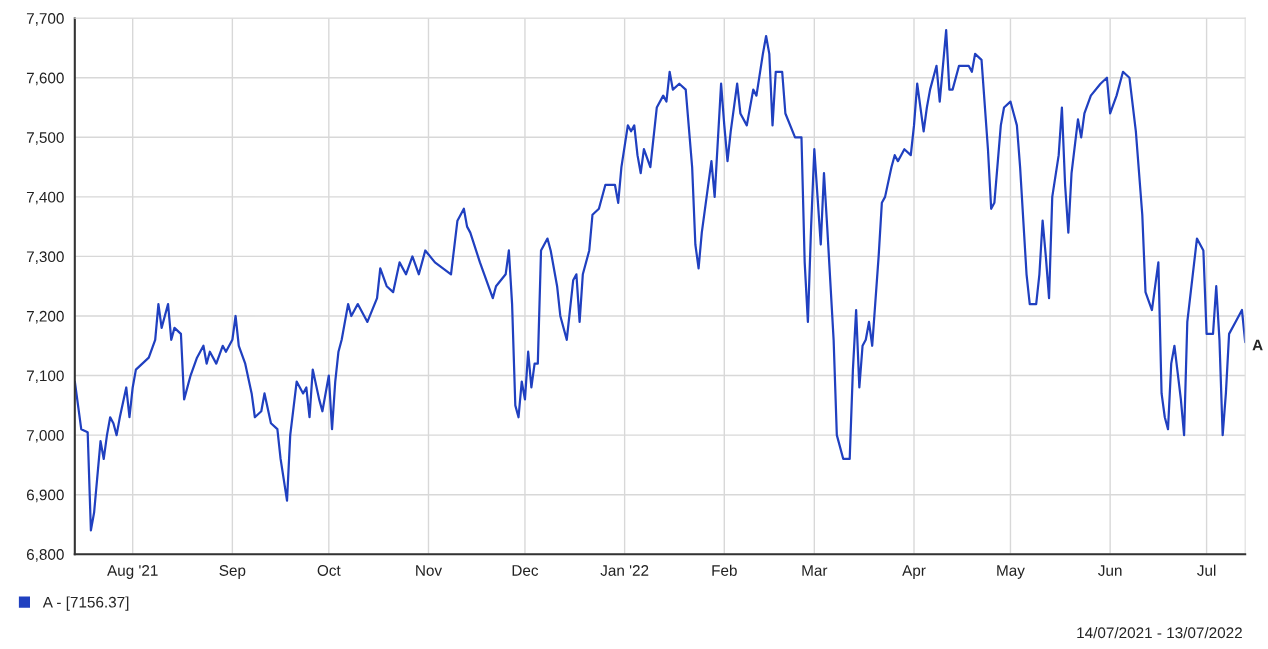 The width and height of the screenshot is (1268, 649). Describe the element at coordinates (329, 570) in the screenshot. I see `x-tick-label: Oct` at that location.